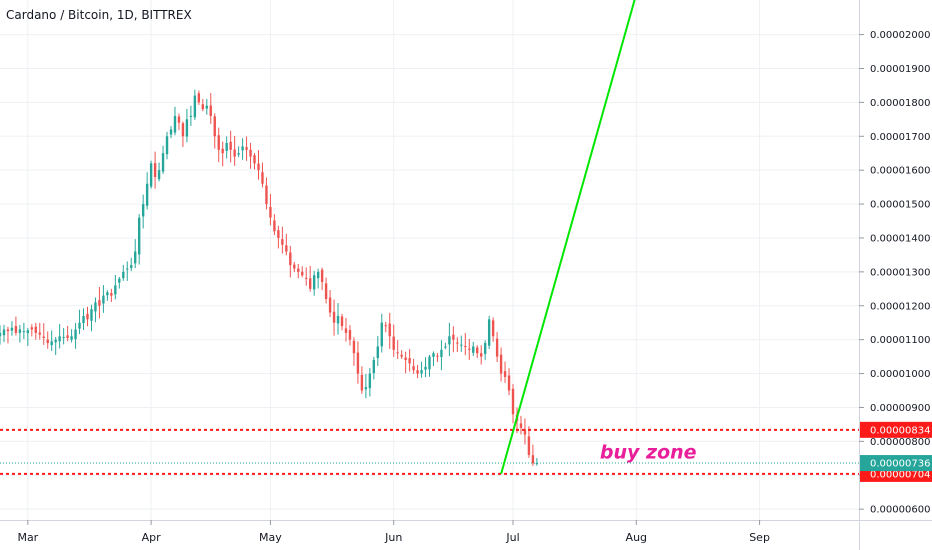 The height and width of the screenshot is (550, 932). I want to click on y-tick-label: 0.00000800, so click(900, 442).